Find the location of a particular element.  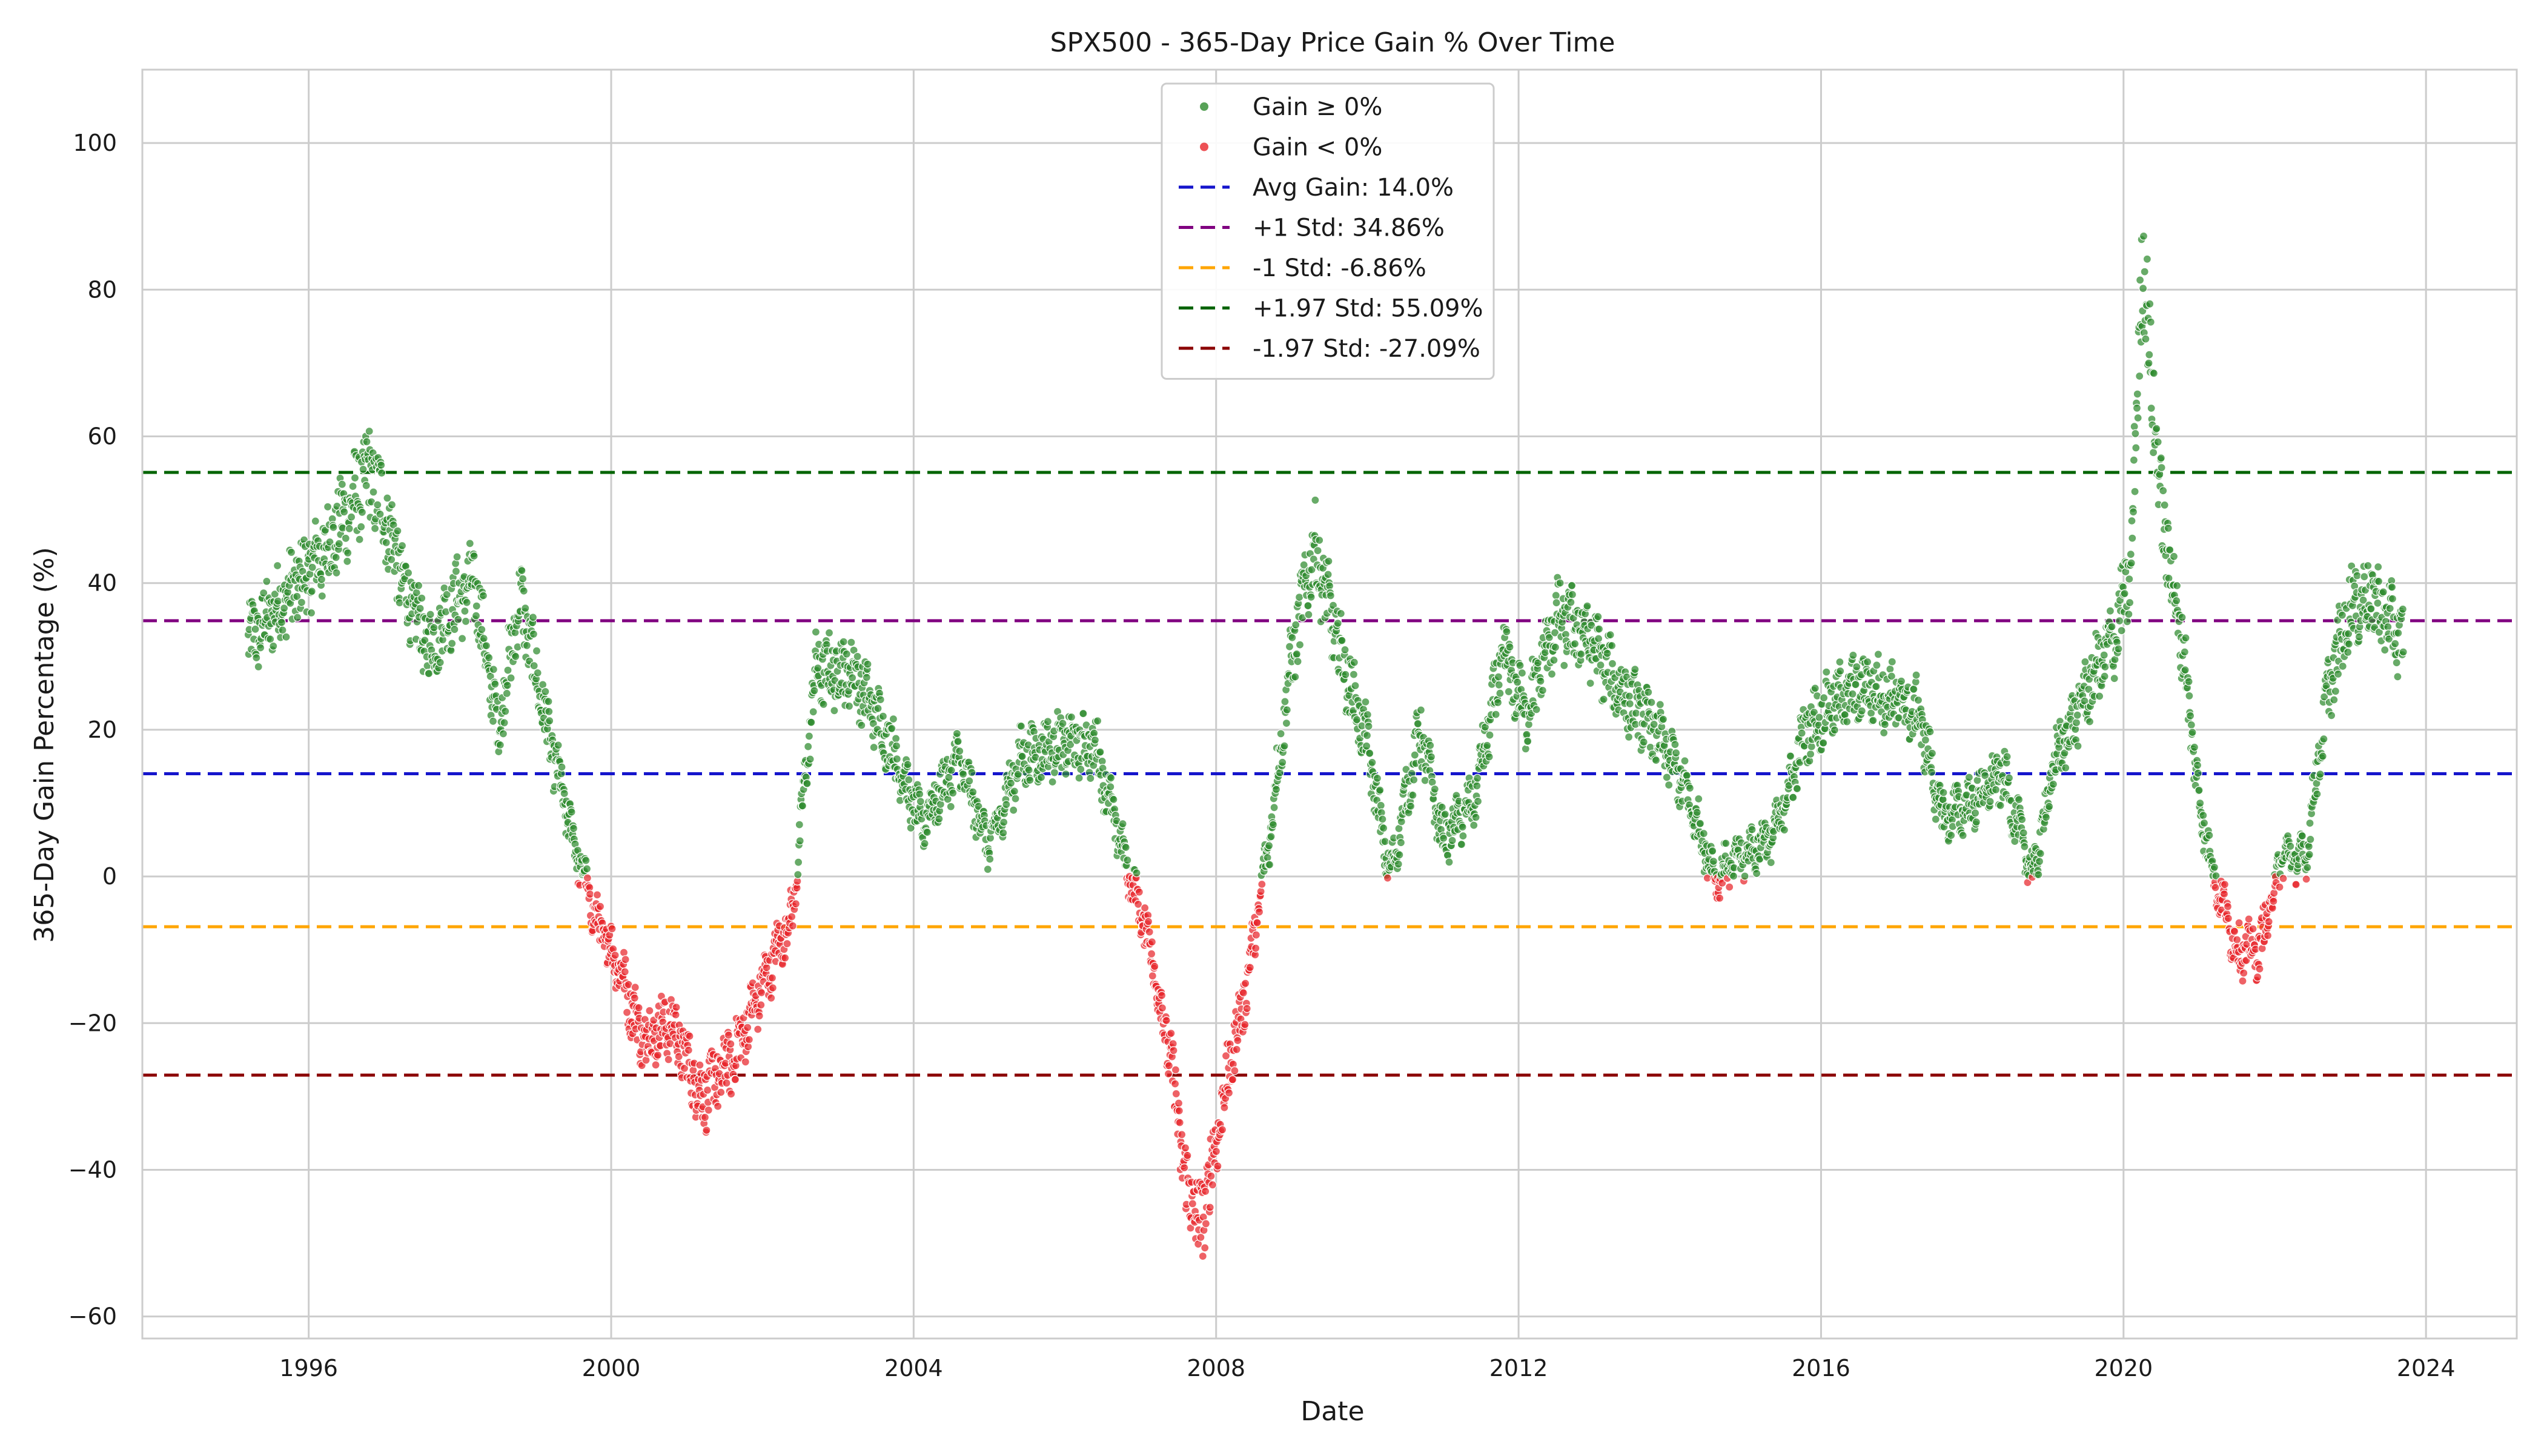

y-tick-label: 0 is located at coordinates (110, 876).